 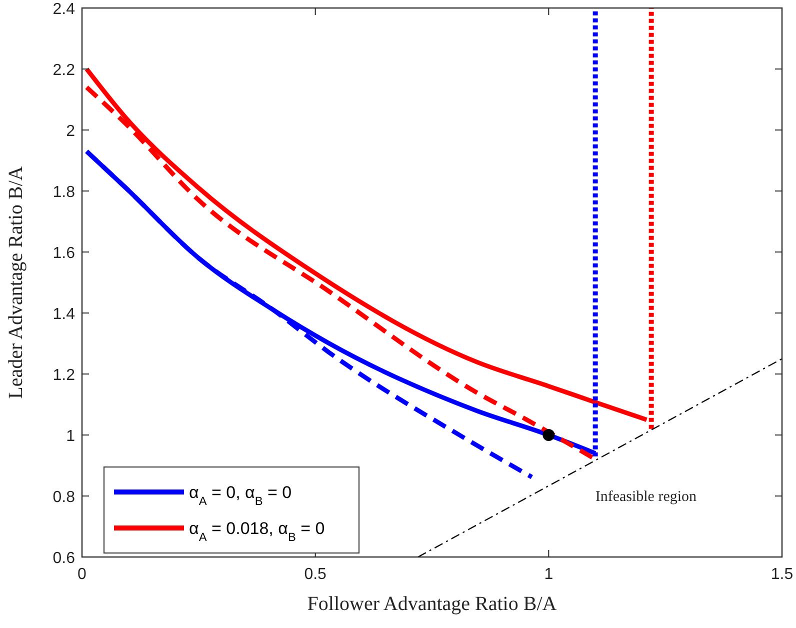 I want to click on x-tick-label: 1.5, so click(x=782, y=574).